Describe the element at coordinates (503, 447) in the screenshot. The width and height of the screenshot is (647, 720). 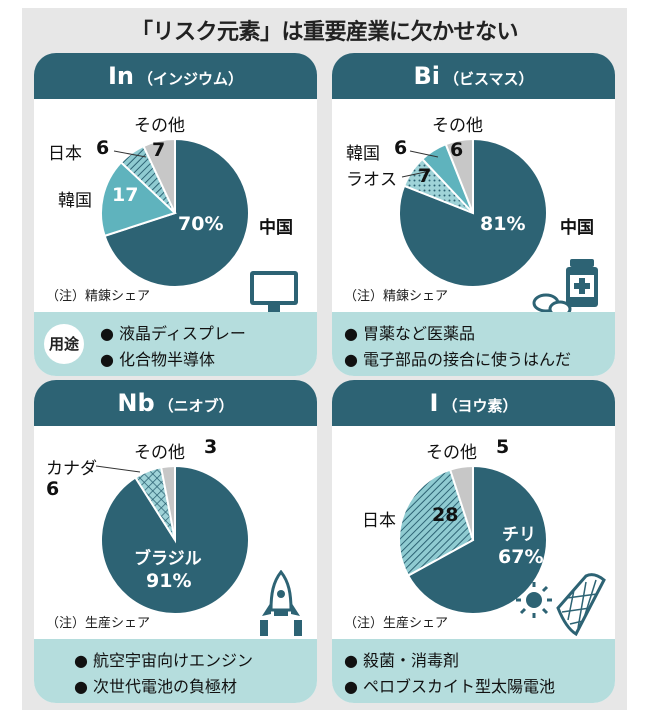
I see `value-other: 5` at that location.